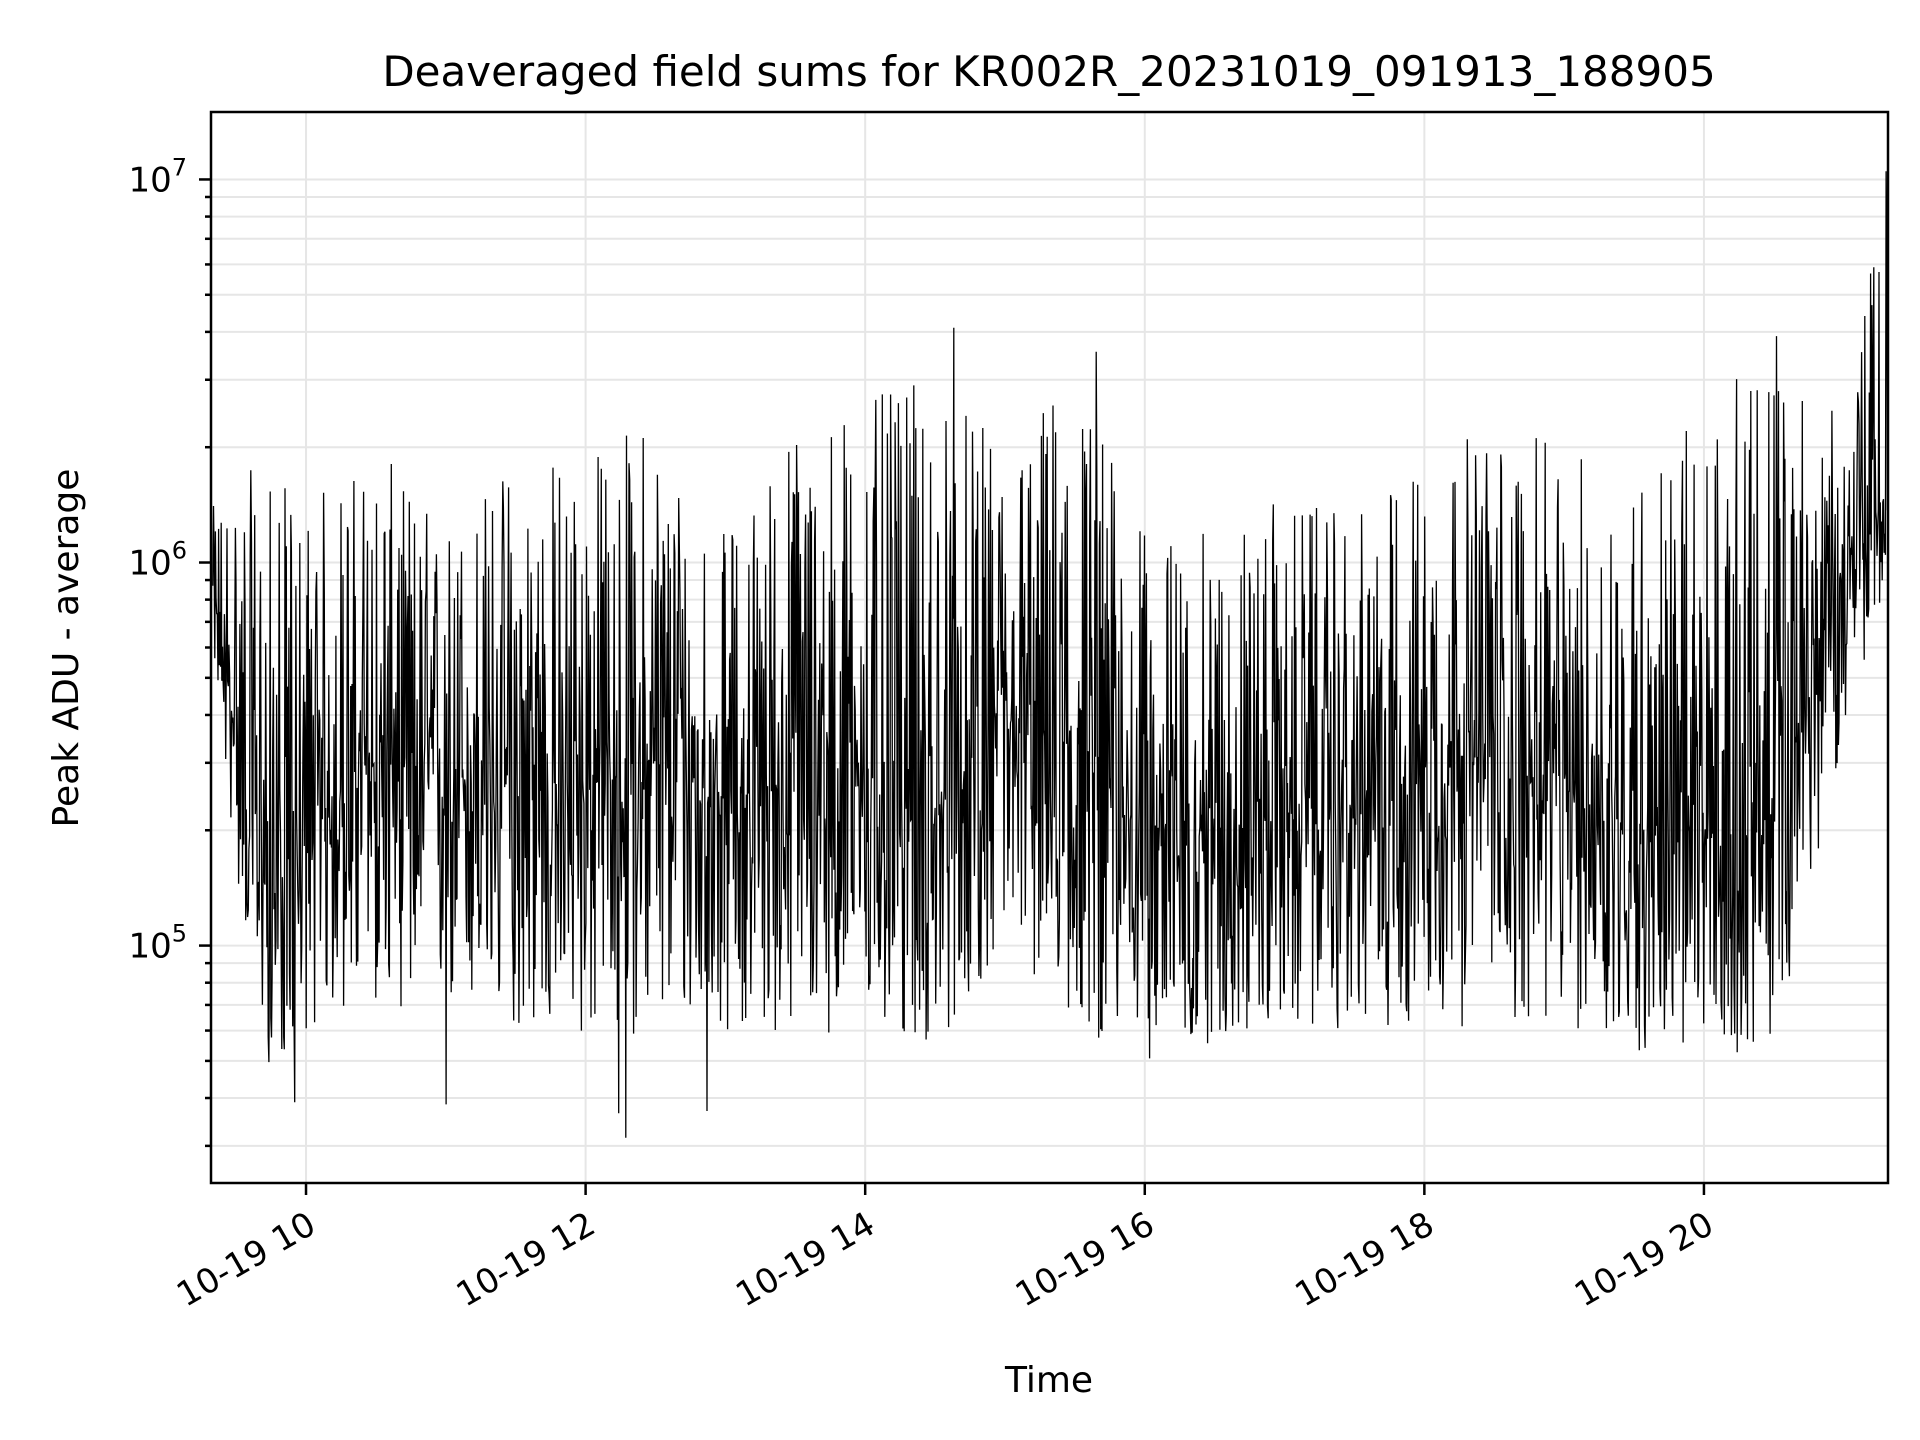  What do you see at coordinates (1048, 1380) in the screenshot?
I see `x-axis-label: Time` at bounding box center [1048, 1380].